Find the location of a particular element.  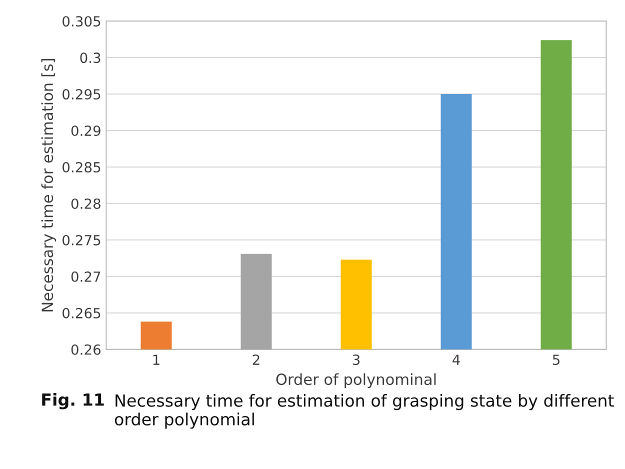

text: Necessary time for estimation of grasping state by different order polynomial is located at coordinates (364, 411).